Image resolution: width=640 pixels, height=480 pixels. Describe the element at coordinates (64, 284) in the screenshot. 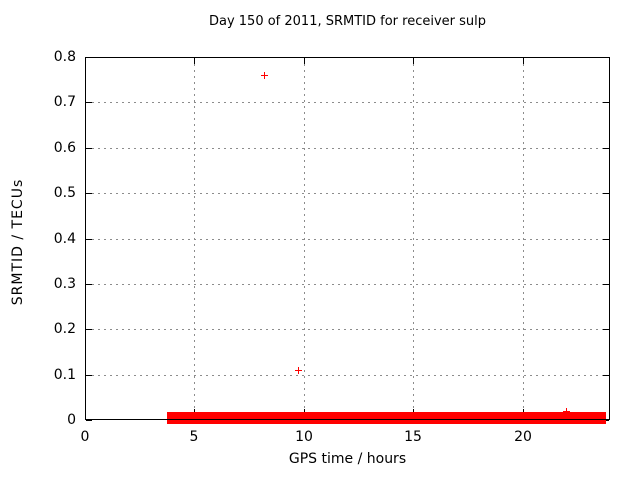

I see `y-tick-label: 0.3` at that location.